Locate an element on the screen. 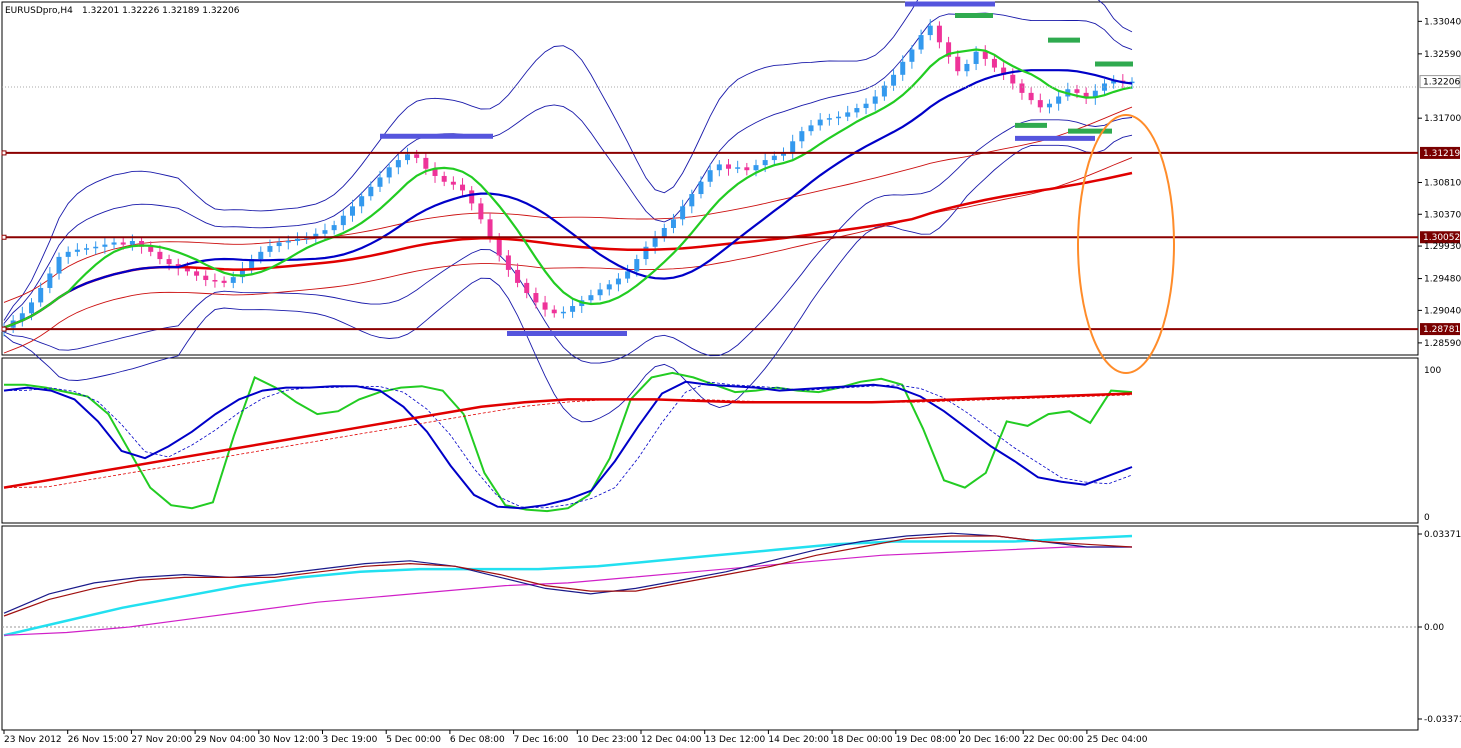 This screenshot has height=748, width=1461. time-tick-label: 13 Dec 12:00 is located at coordinates (735, 740).